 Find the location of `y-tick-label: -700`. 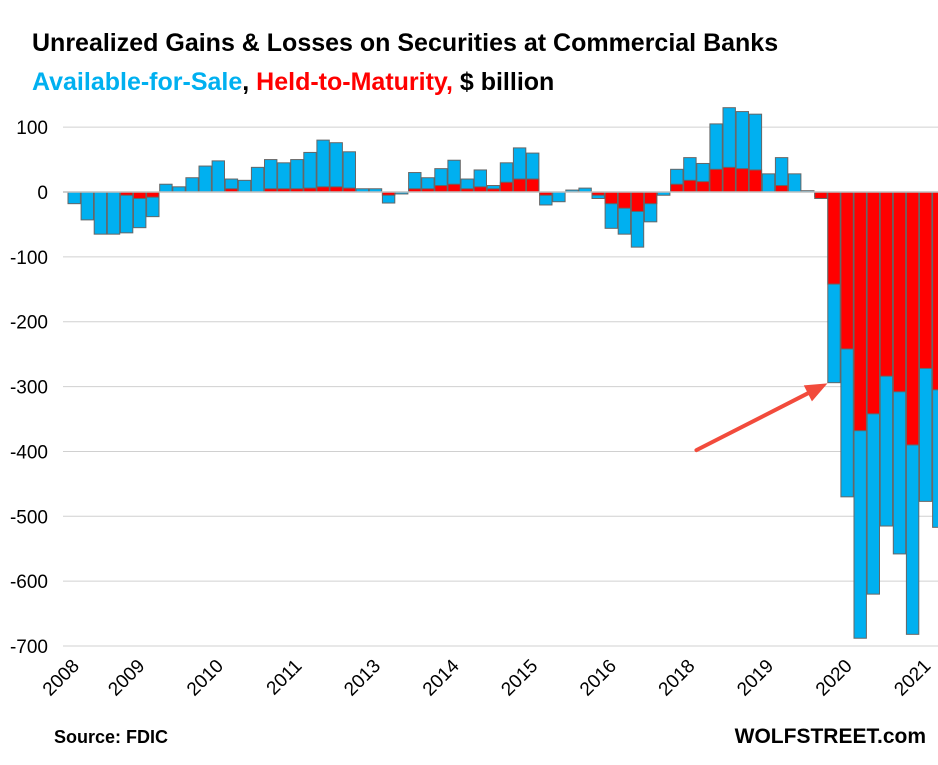

y-tick-label: -700 is located at coordinates (29, 647).